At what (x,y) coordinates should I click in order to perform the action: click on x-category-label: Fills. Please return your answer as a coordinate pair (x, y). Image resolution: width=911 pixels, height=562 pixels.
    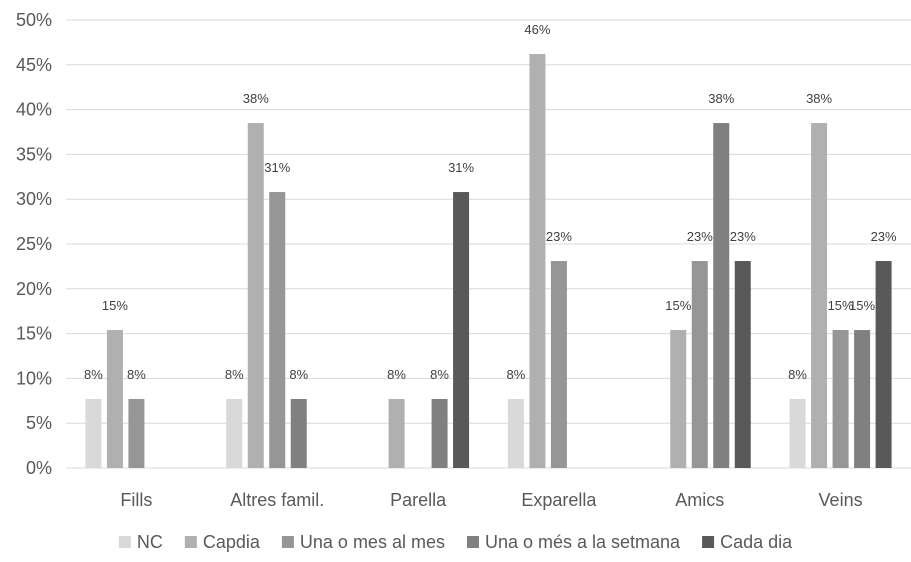
    Looking at the image, I should click on (136, 500).